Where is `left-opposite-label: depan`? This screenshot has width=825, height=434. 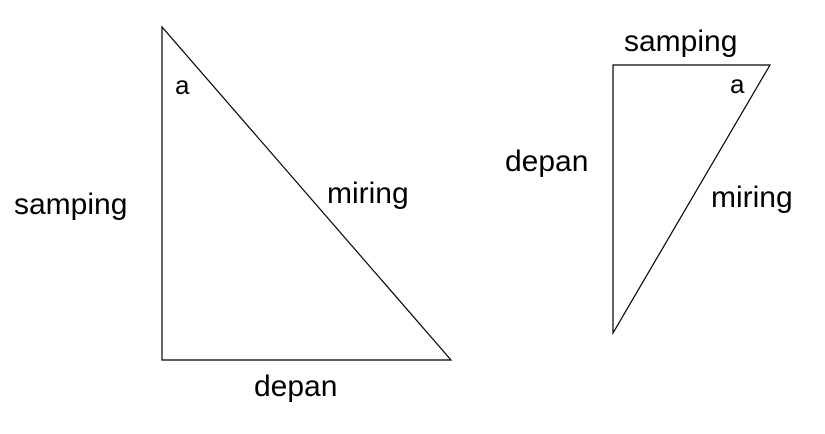
left-opposite-label: depan is located at coordinates (295, 386).